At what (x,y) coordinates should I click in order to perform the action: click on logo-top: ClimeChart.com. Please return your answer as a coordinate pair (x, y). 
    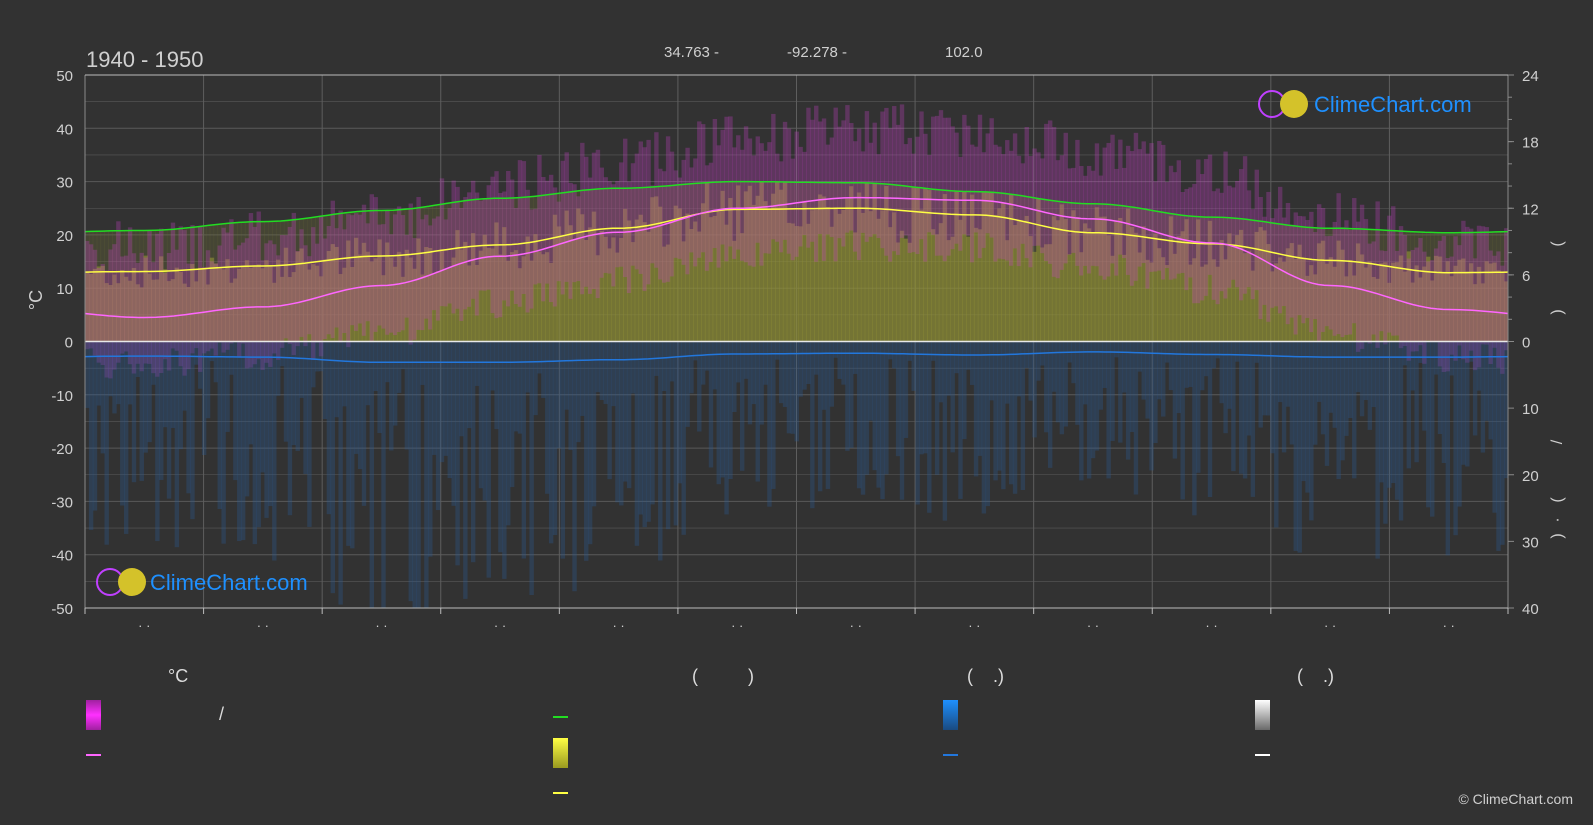
    Looking at the image, I should click on (1365, 104).